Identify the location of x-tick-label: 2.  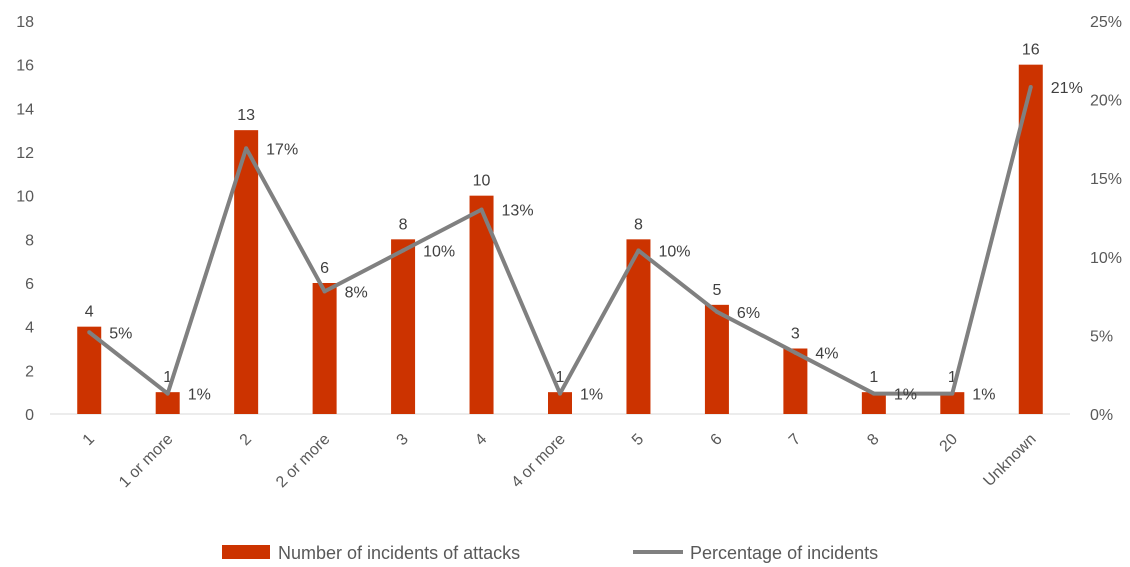
(246, 440).